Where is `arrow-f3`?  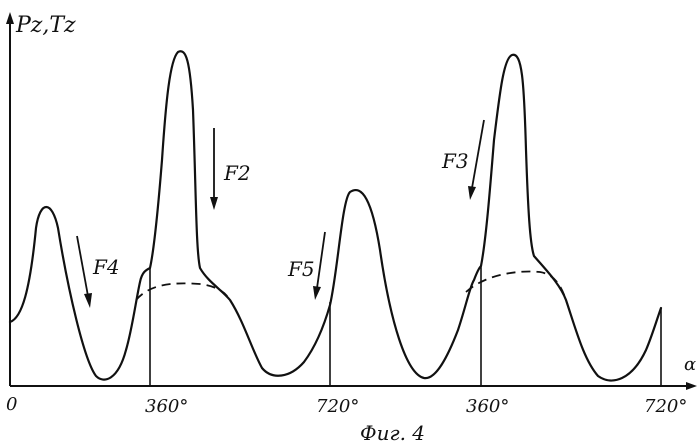 arrow-f3 is located at coordinates (478, 154).